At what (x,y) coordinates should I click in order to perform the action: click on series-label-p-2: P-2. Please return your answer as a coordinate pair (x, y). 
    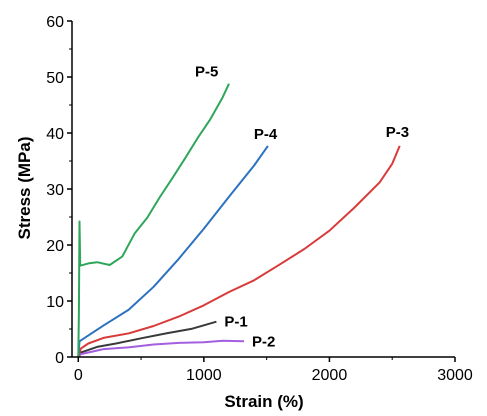
    Looking at the image, I should click on (263, 341).